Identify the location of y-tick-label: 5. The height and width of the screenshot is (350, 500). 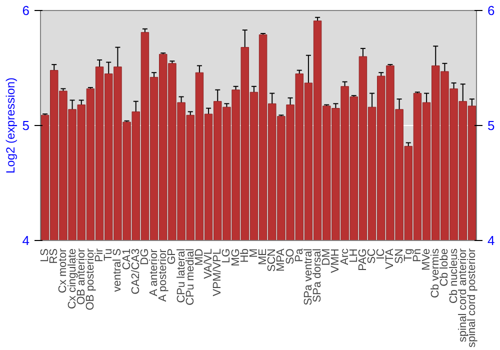
(26, 125).